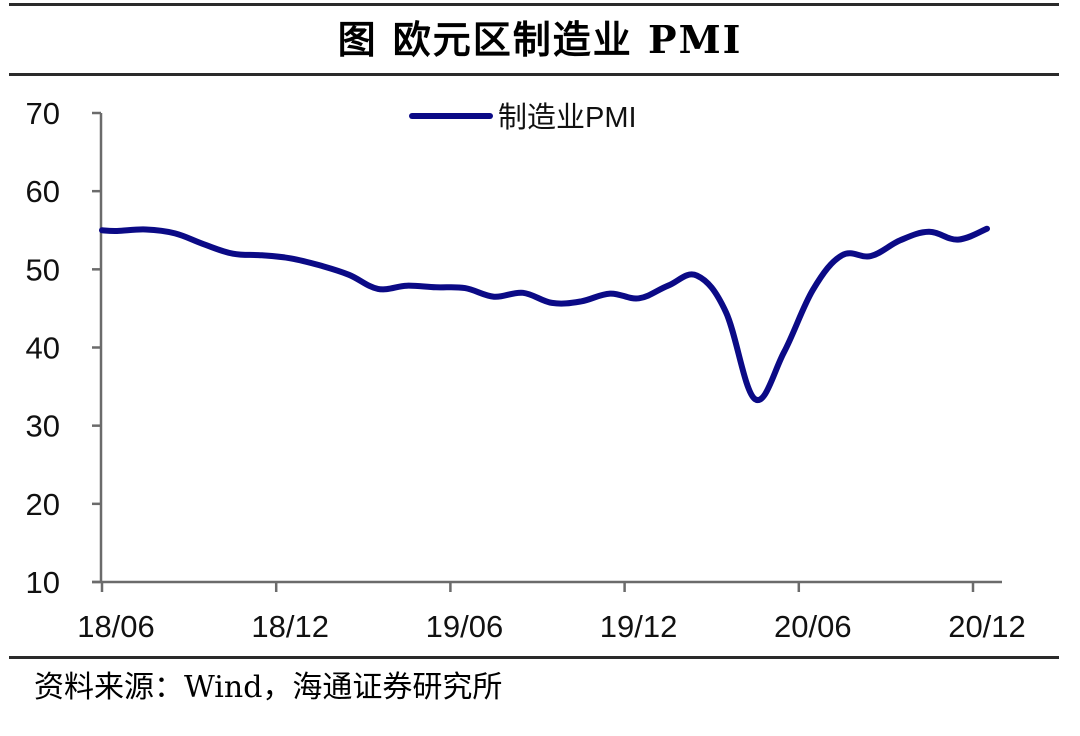 This screenshot has width=1080, height=736. What do you see at coordinates (534, 74) in the screenshot?
I see `title-underline` at bounding box center [534, 74].